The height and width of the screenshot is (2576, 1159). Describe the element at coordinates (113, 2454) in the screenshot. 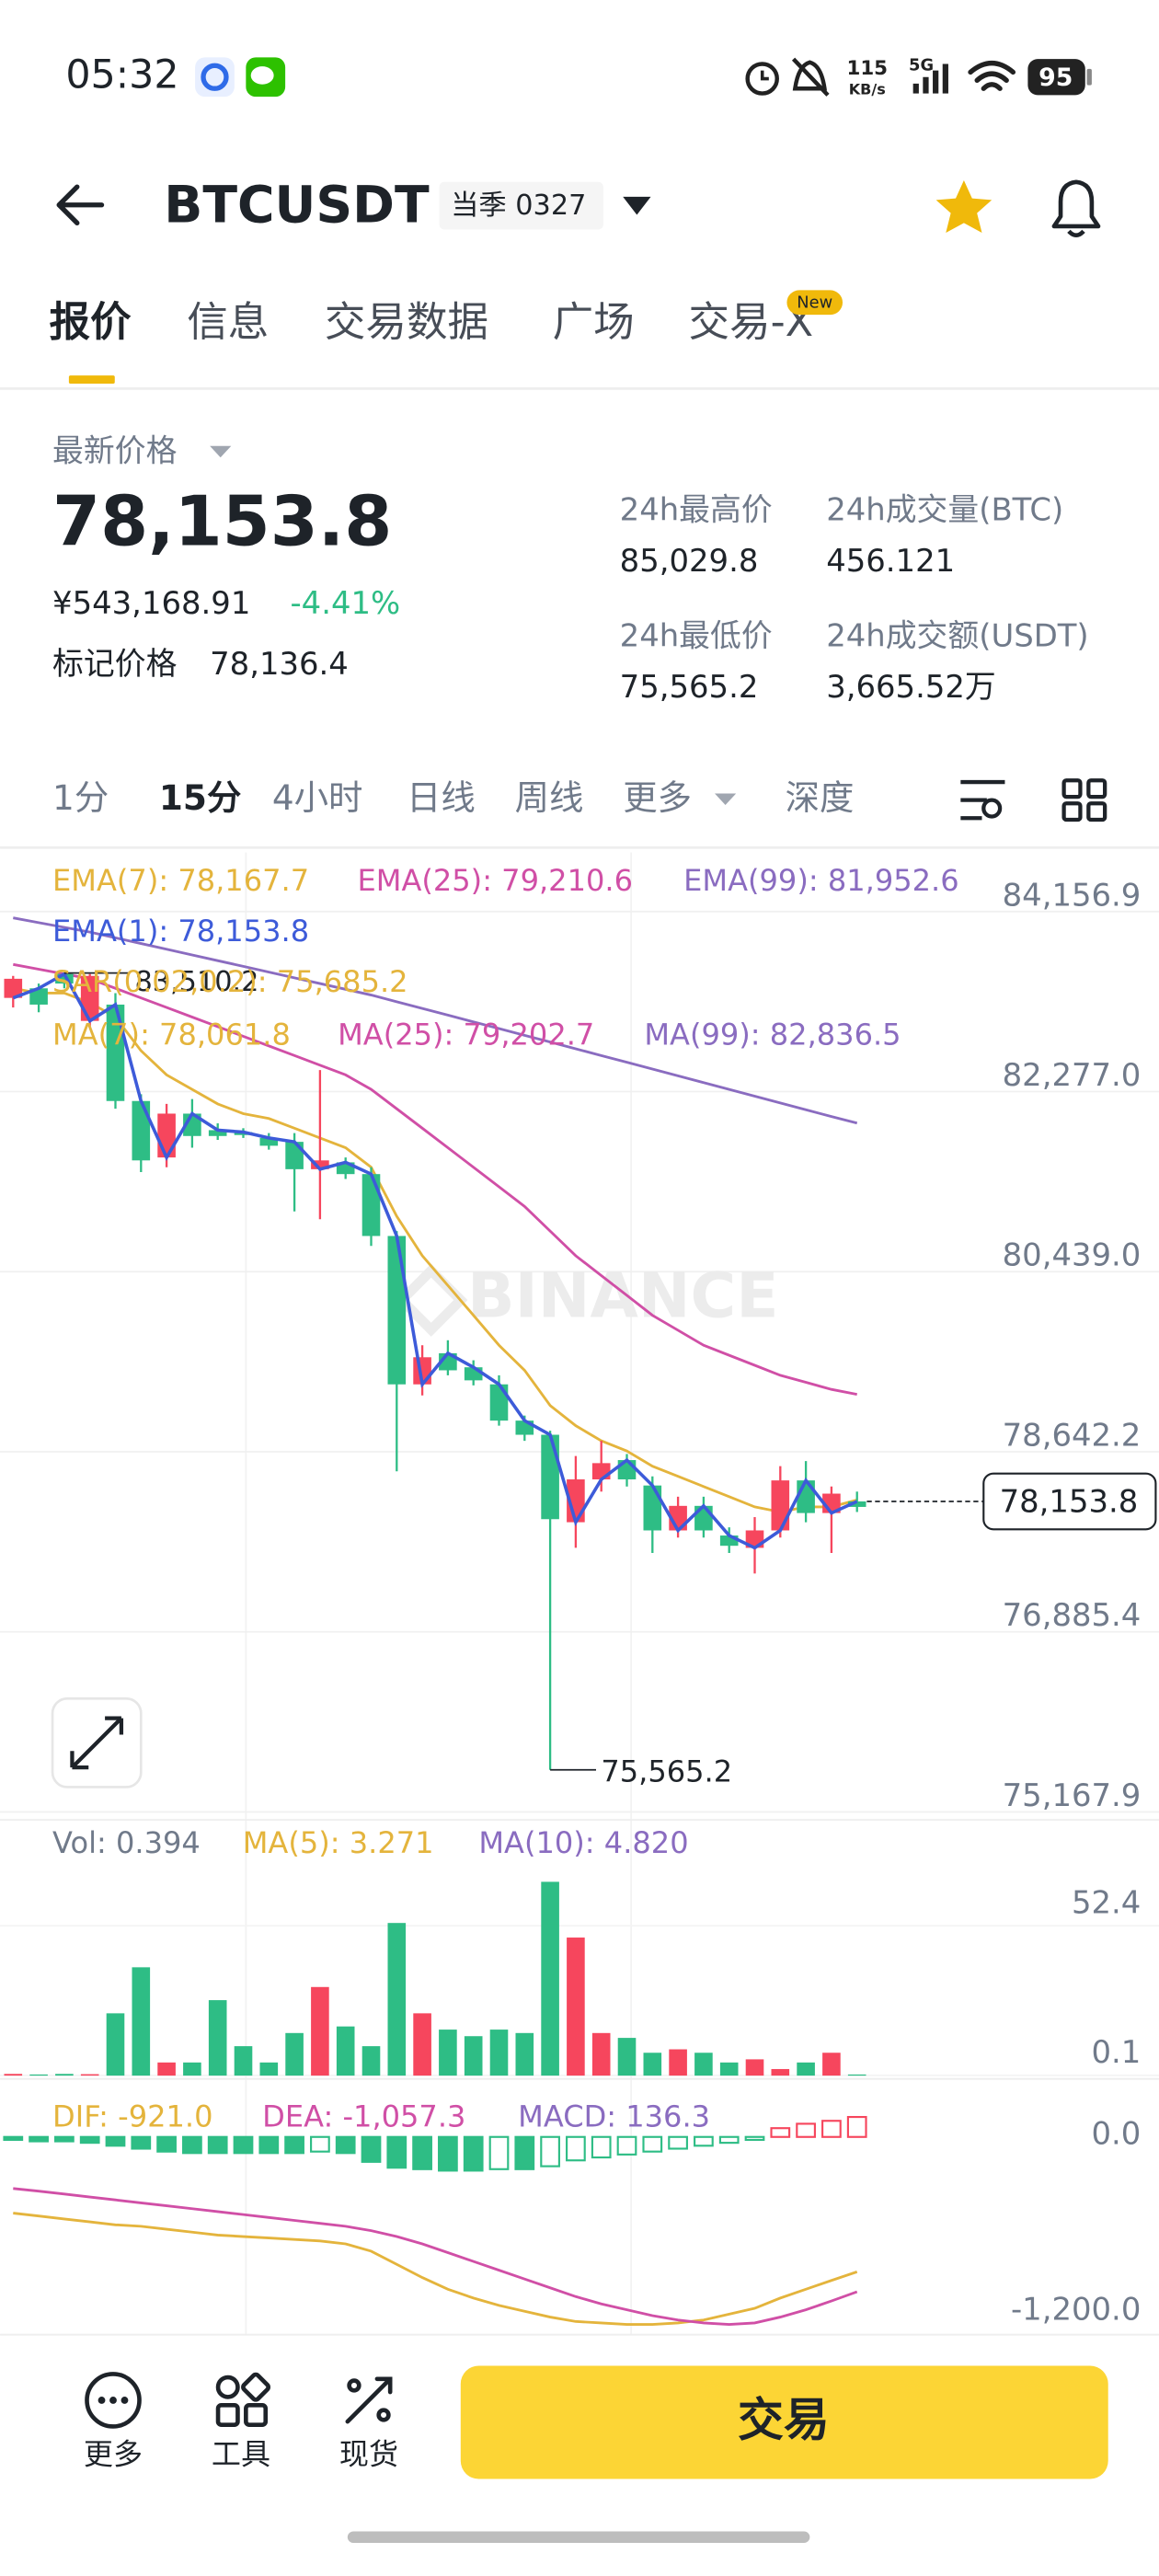

I see `nav-label: 更多` at that location.